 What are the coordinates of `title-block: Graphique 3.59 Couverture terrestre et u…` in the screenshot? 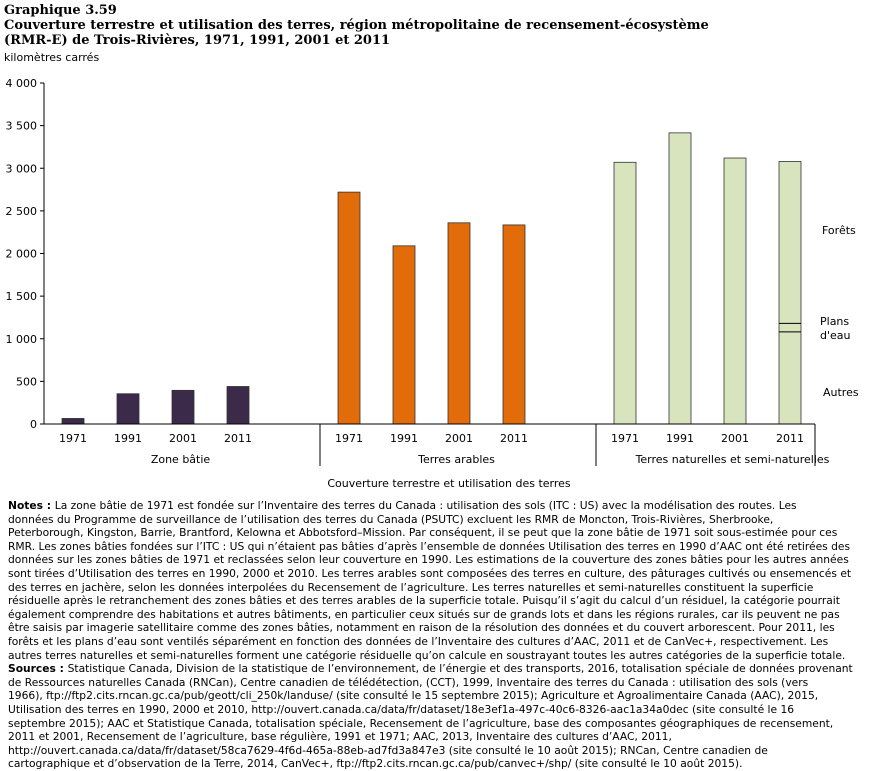 It's located at (434, 25).